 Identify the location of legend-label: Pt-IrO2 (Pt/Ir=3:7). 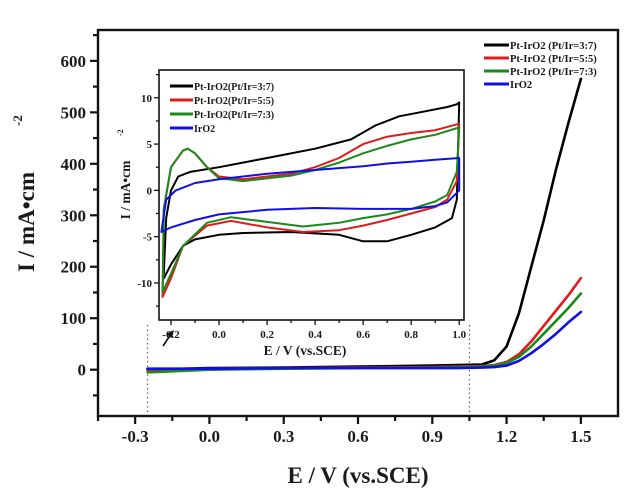
(553, 46).